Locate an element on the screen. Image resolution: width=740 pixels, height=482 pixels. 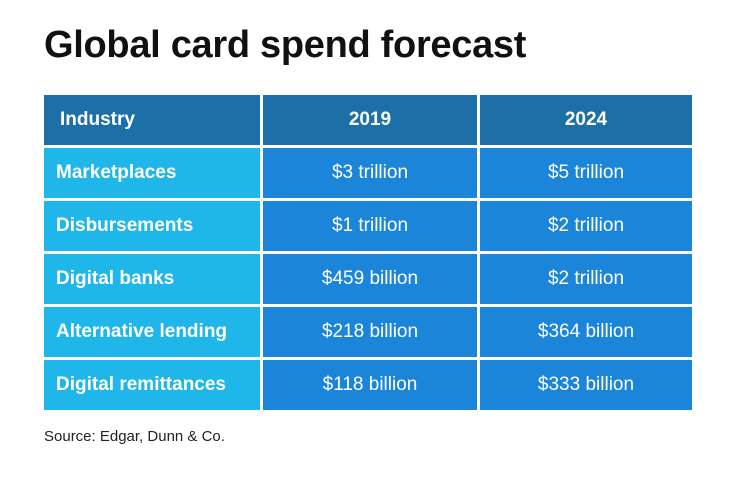
row-label: Digital banks is located at coordinates (152, 279).